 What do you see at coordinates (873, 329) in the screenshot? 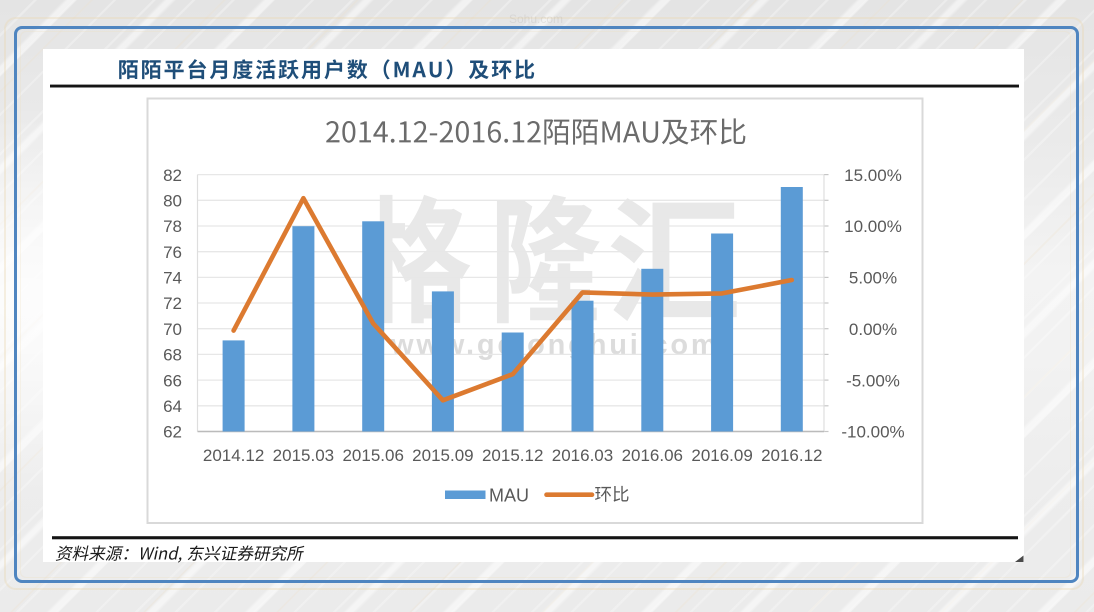
I see `svg-text: 0.00%` at bounding box center [873, 329].